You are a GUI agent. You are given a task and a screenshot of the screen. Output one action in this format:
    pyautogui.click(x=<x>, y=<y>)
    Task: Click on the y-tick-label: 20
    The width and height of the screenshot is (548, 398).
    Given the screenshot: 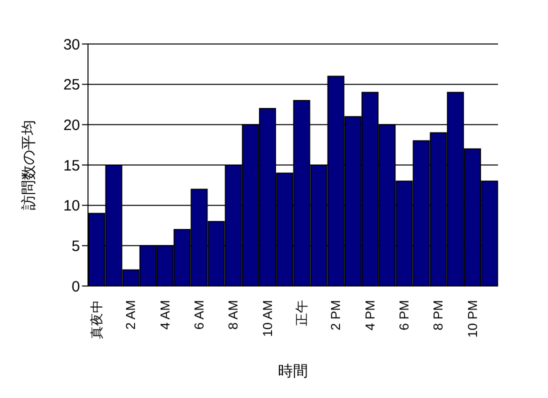 What is the action you would take?
    pyautogui.click(x=71, y=125)
    